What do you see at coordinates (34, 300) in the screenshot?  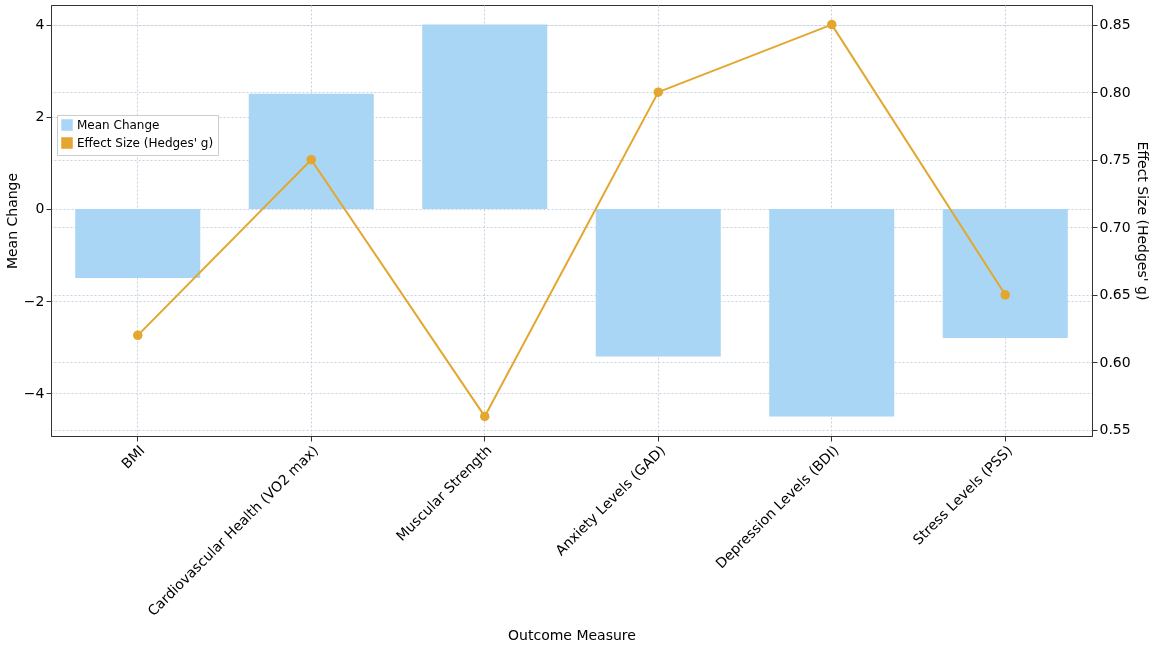 I see `y-tick-label: −2` at bounding box center [34, 300].